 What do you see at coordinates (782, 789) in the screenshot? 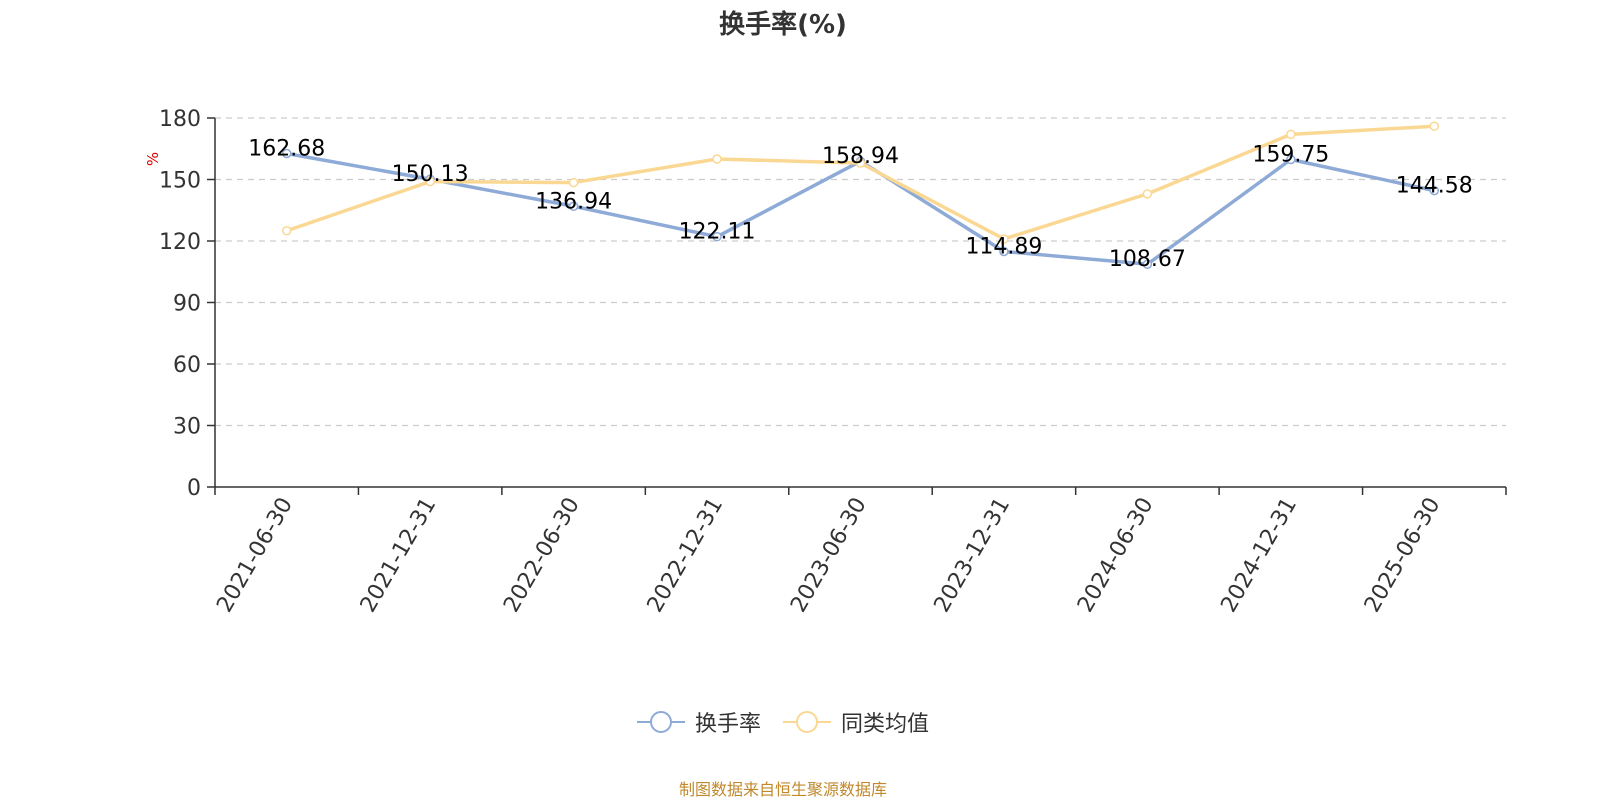
I see `source-note: 制图数据来自恒生聚源数据库` at bounding box center [782, 789].